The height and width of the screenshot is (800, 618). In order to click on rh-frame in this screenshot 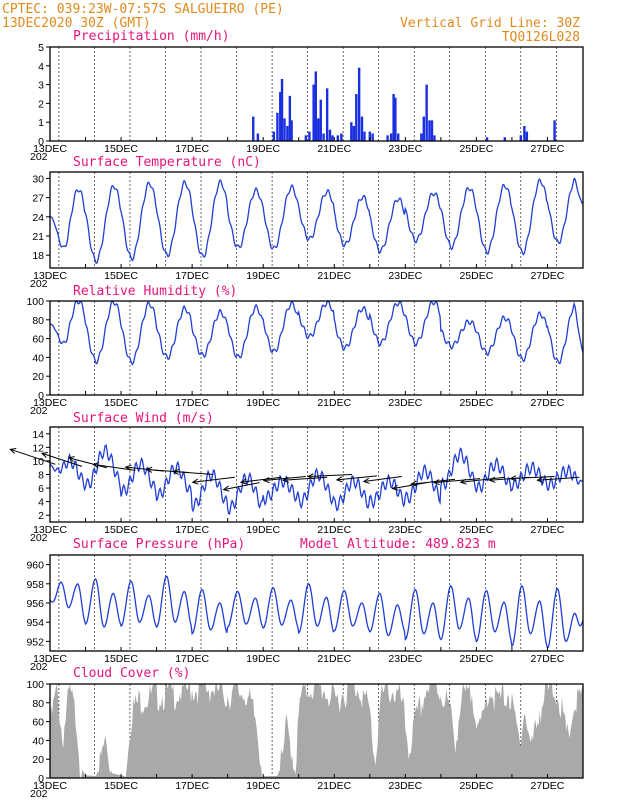, I will do `click(316, 348)`.